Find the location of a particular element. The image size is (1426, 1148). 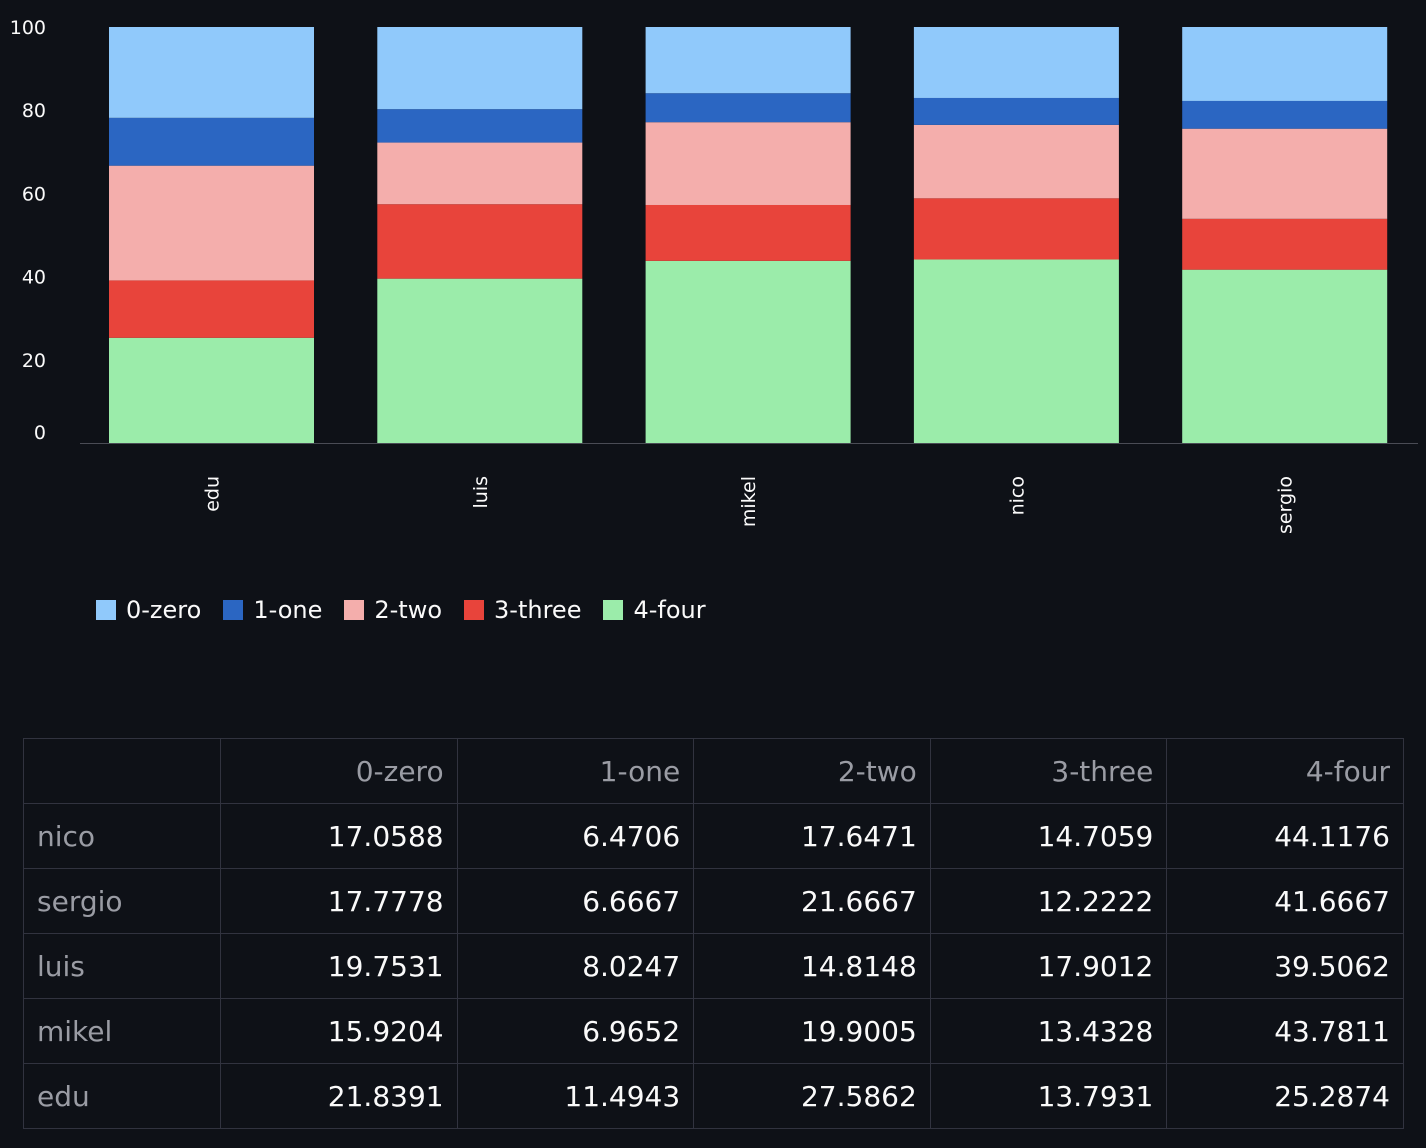

table-cell: 19.9005 is located at coordinates (812, 1031).